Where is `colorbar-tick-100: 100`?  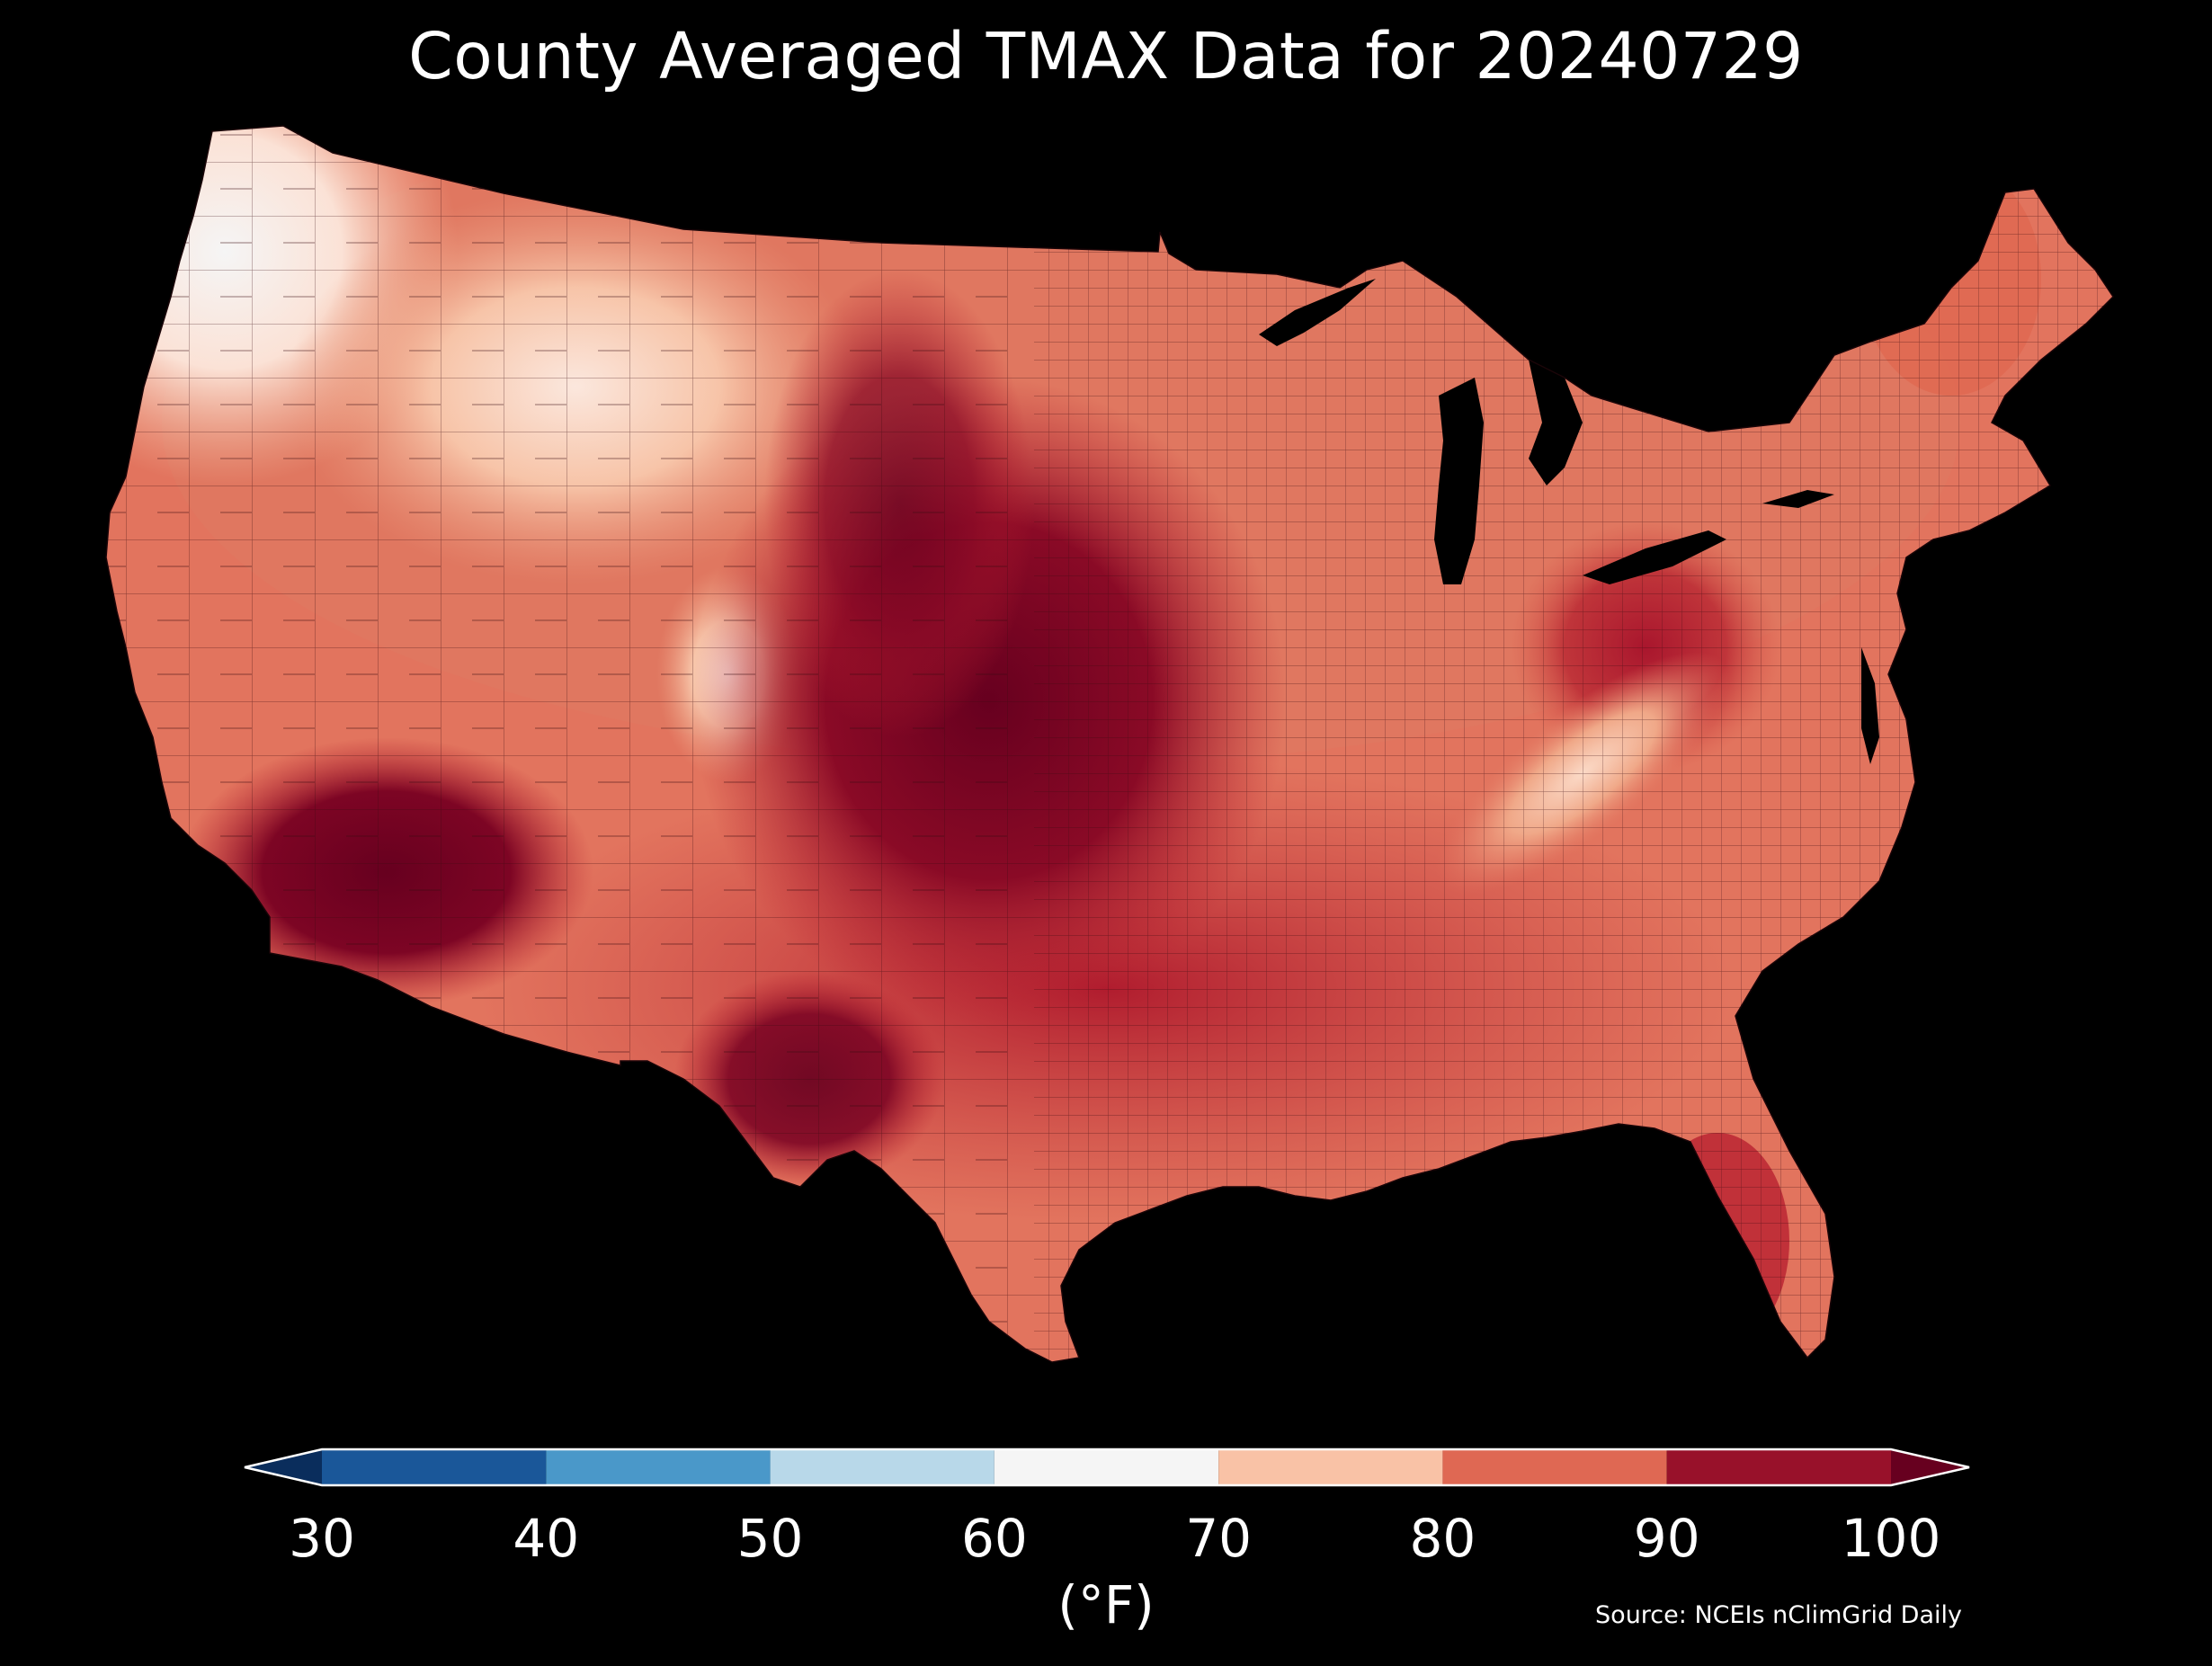
colorbar-tick-100: 100 is located at coordinates (1891, 1538).